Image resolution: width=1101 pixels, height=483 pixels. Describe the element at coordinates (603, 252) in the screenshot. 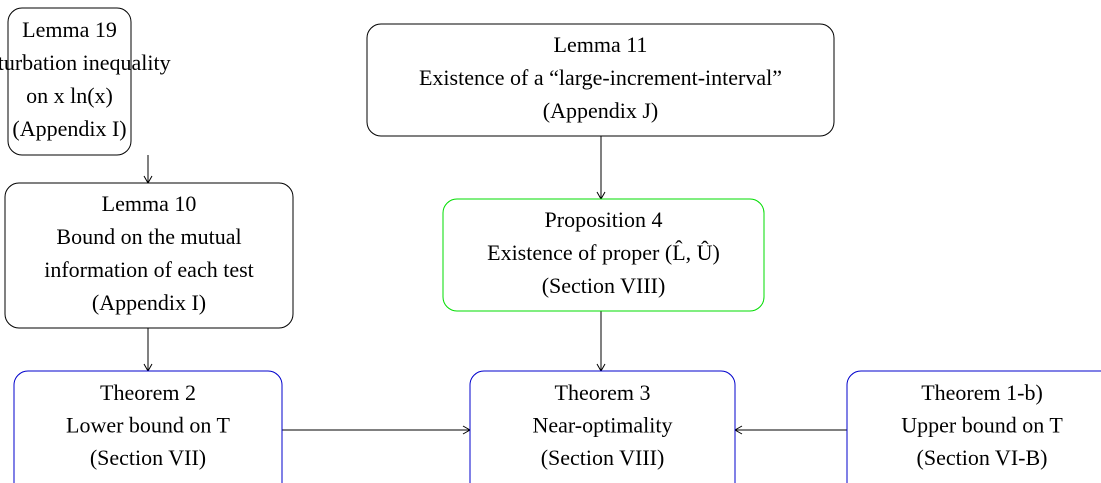

I see `node-label: Existence of proper (L̂, Û)` at that location.